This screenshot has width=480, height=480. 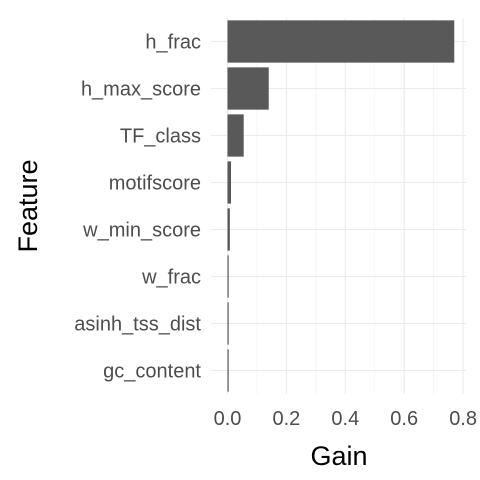 What do you see at coordinates (235, 135) in the screenshot?
I see `bar-tf-class` at bounding box center [235, 135].